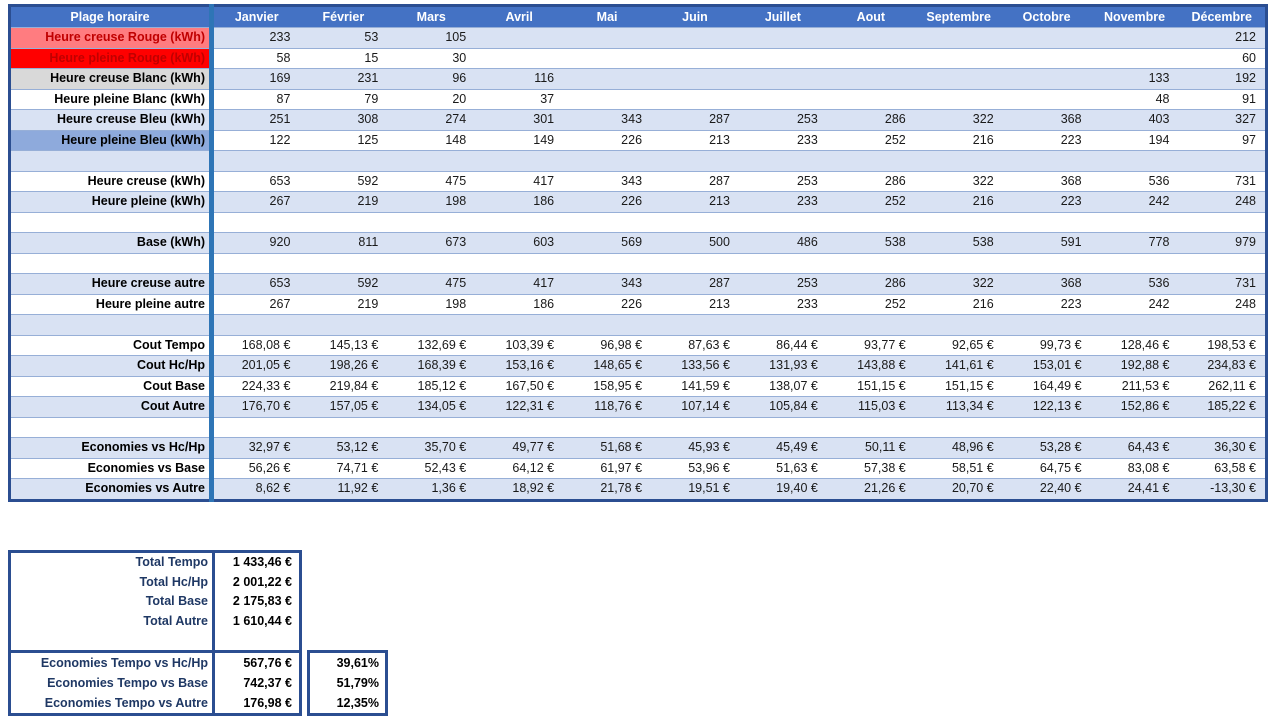  What do you see at coordinates (1134, 386) in the screenshot?
I see `data-cell: 211,53 €` at bounding box center [1134, 386].